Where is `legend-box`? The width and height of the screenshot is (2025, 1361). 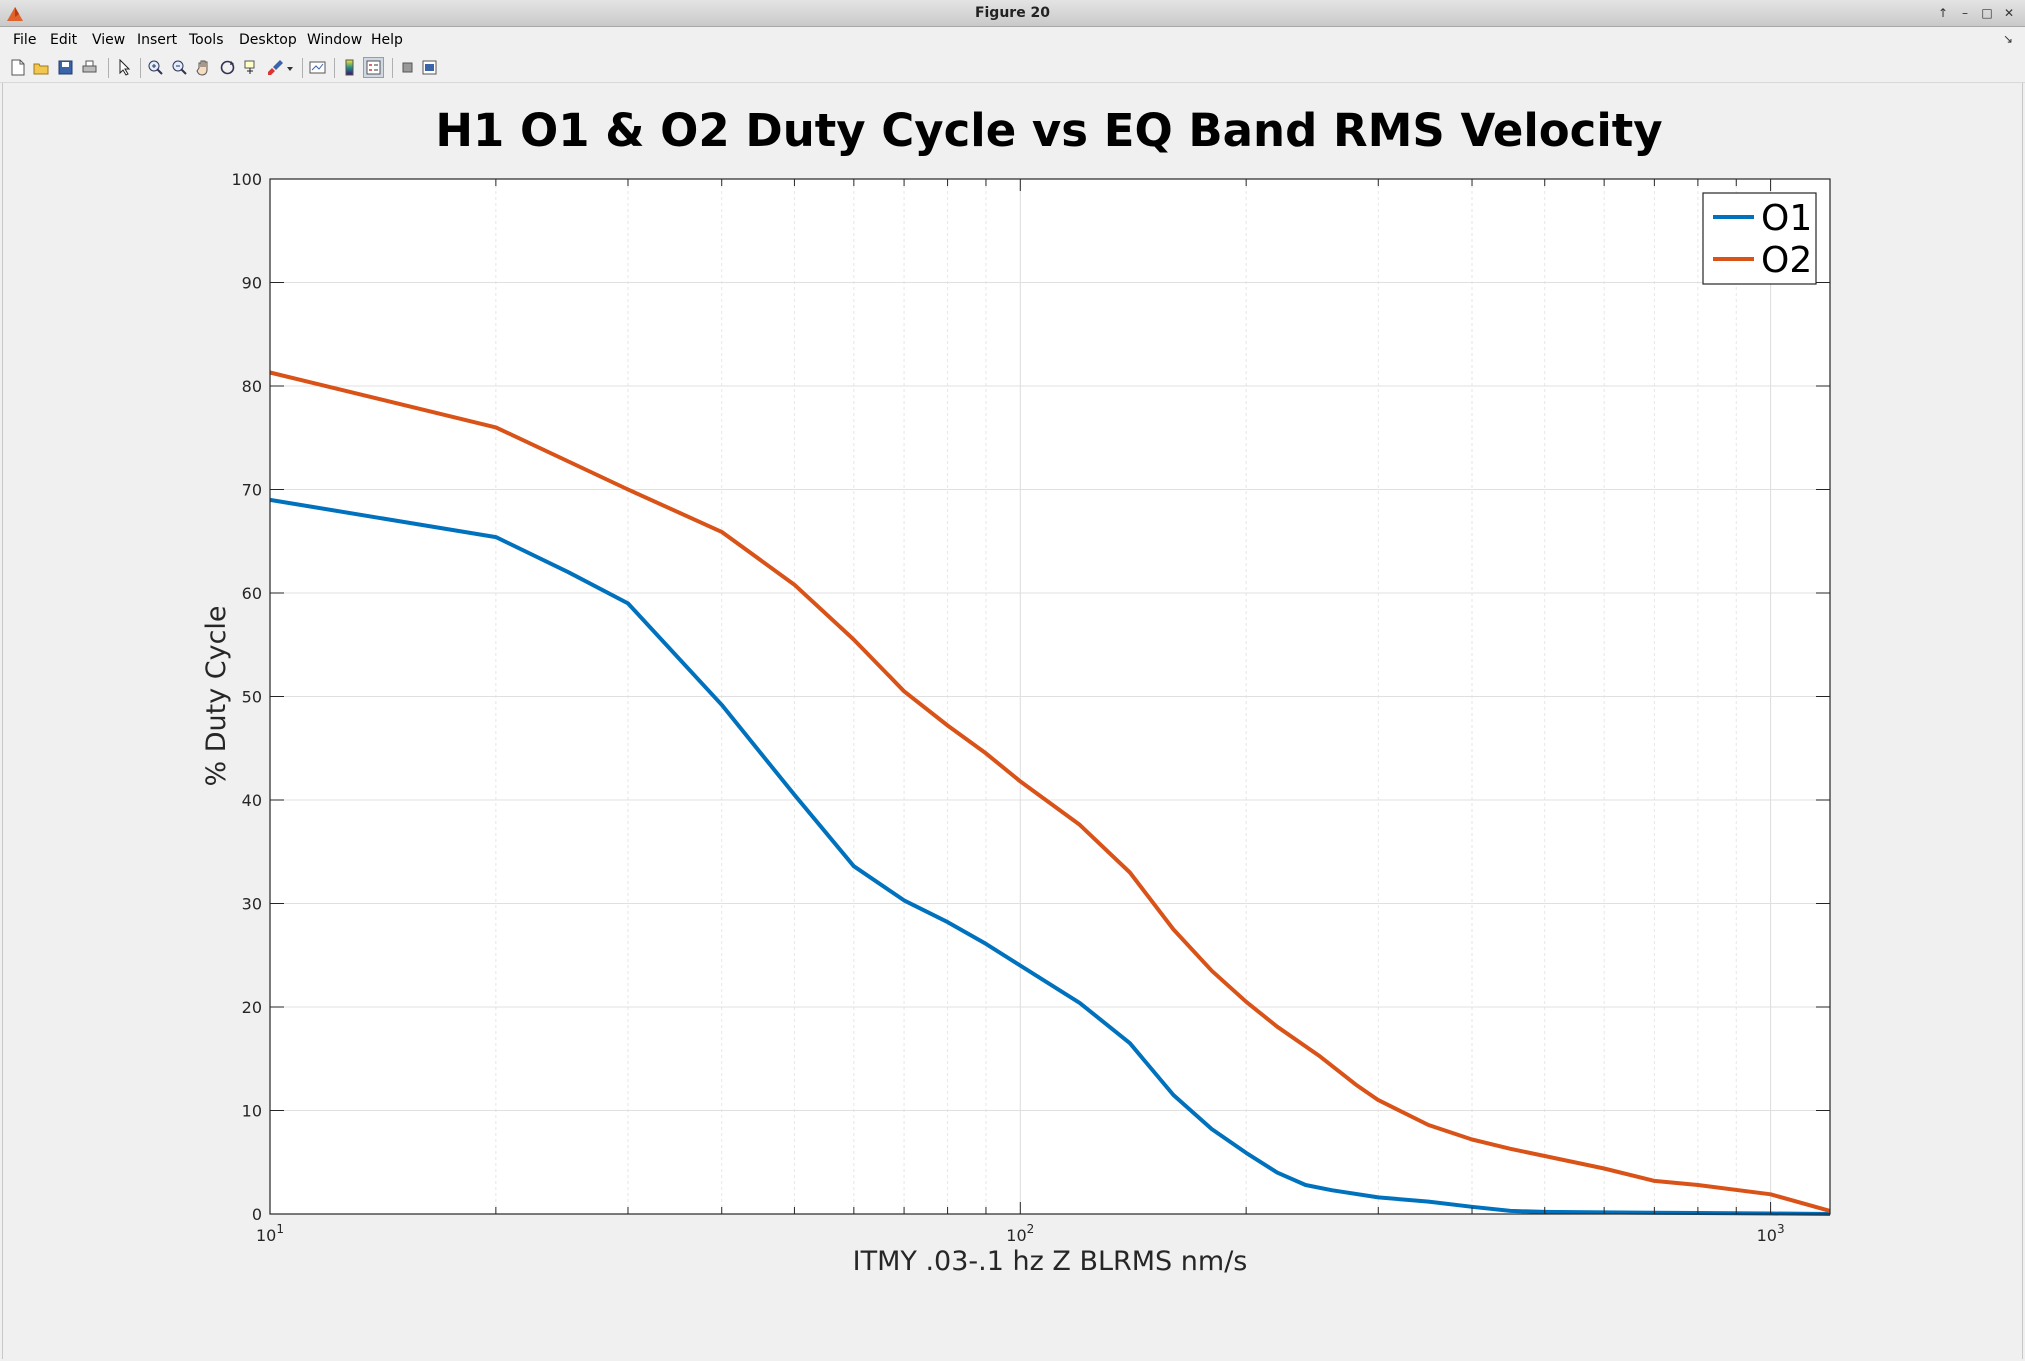 legend-box is located at coordinates (1759, 238).